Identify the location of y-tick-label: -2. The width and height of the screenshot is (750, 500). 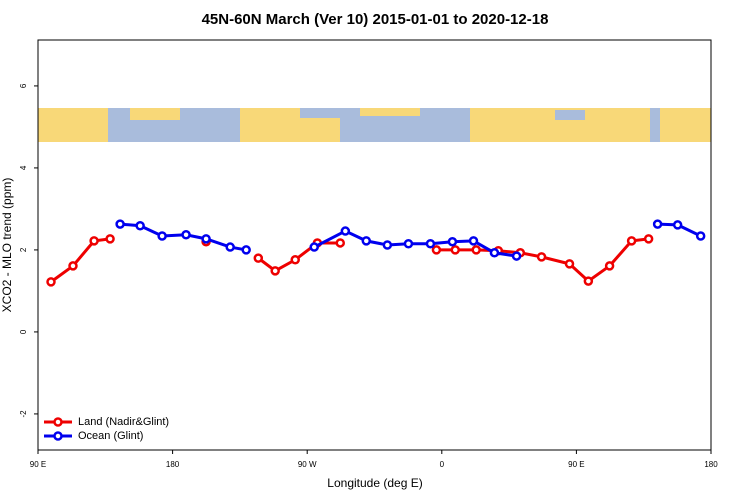
(23, 414).